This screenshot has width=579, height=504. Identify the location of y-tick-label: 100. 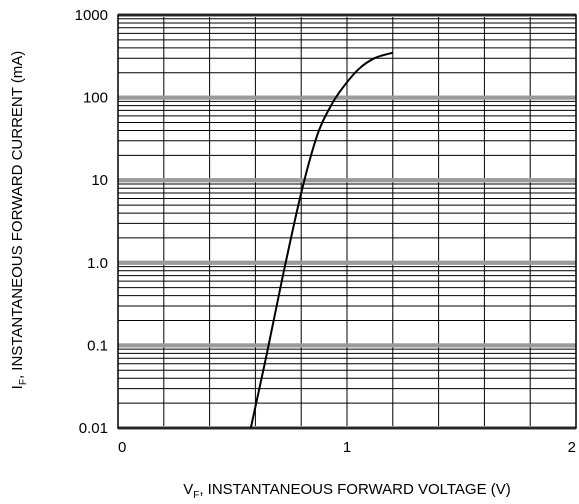
(95, 98).